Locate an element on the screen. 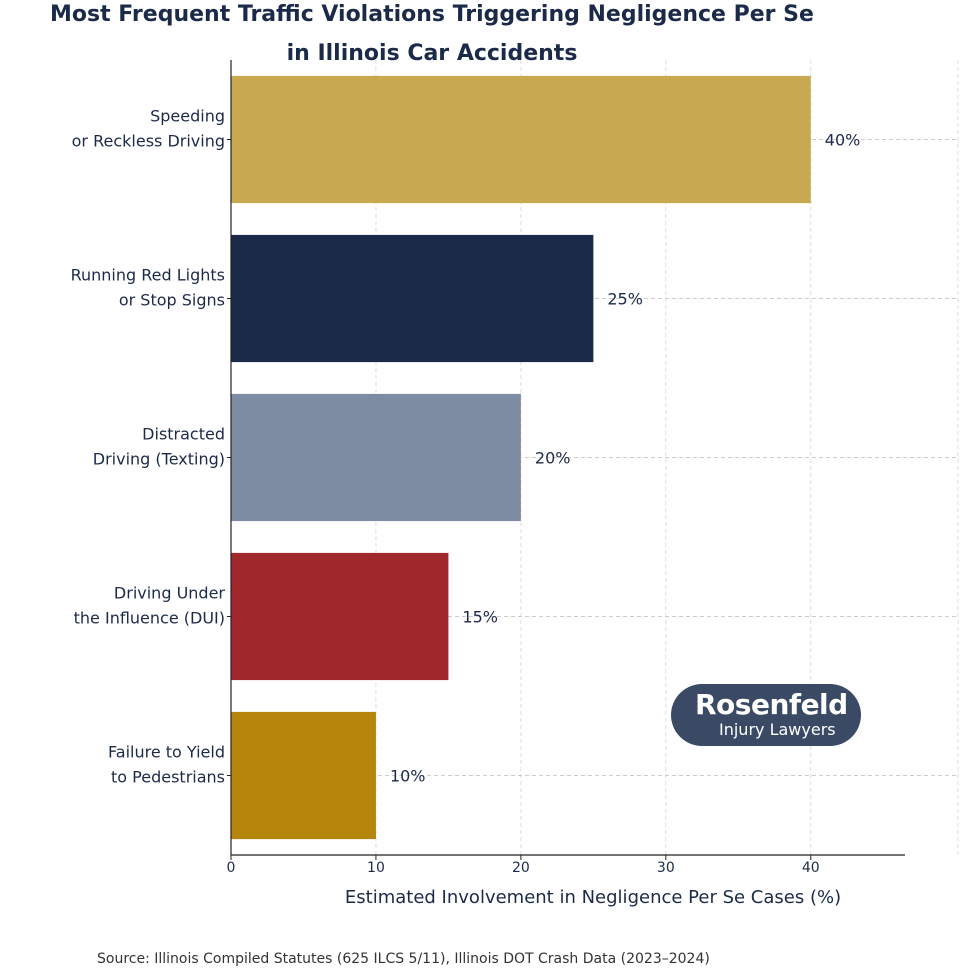 The width and height of the screenshot is (980, 980). chart-title-line2: in Illinois Car Accidents is located at coordinates (432, 53).